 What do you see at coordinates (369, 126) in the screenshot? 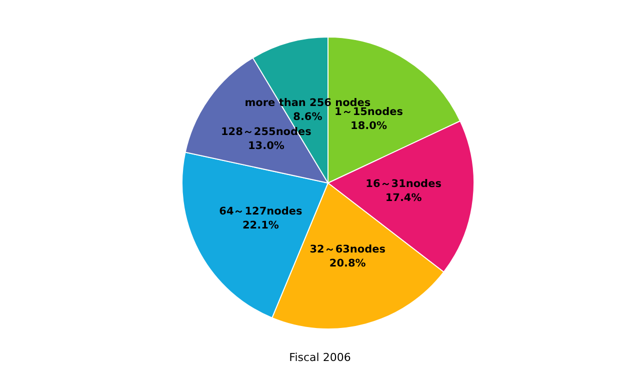
I see `data-label: 18.0%` at bounding box center [369, 126].